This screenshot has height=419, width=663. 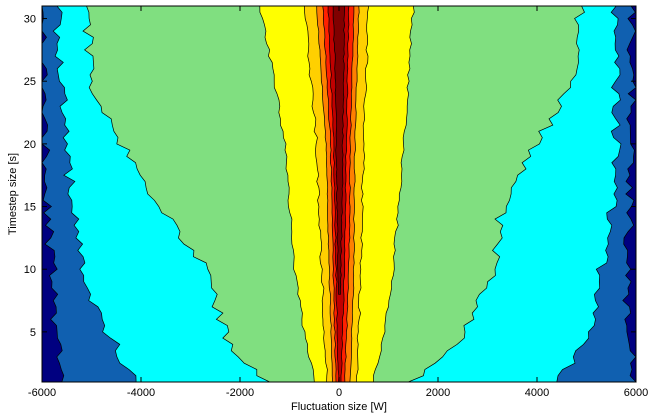 I want to click on x-tick-label: -6000, so click(x=42, y=393).